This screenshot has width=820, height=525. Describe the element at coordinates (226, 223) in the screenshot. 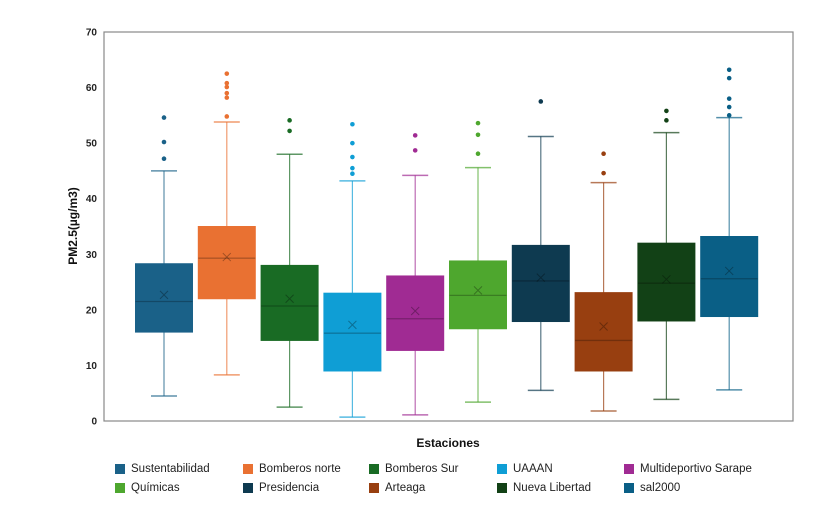

I see `box-bomberos-norte` at that location.